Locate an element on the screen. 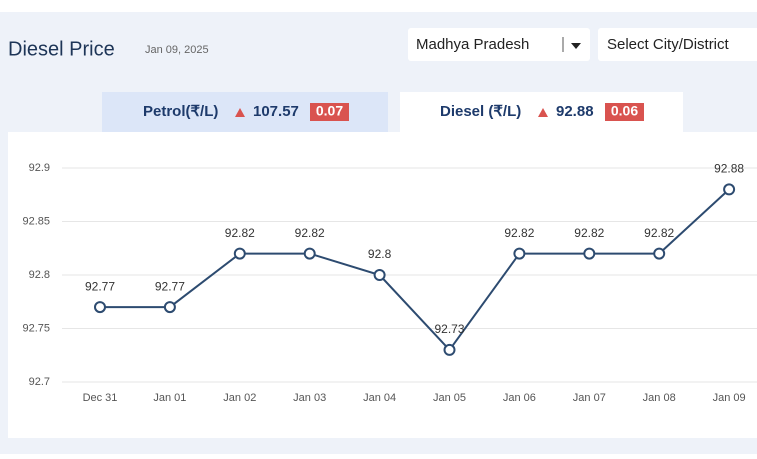  x-tick-label: Jan 09 is located at coordinates (729, 398).